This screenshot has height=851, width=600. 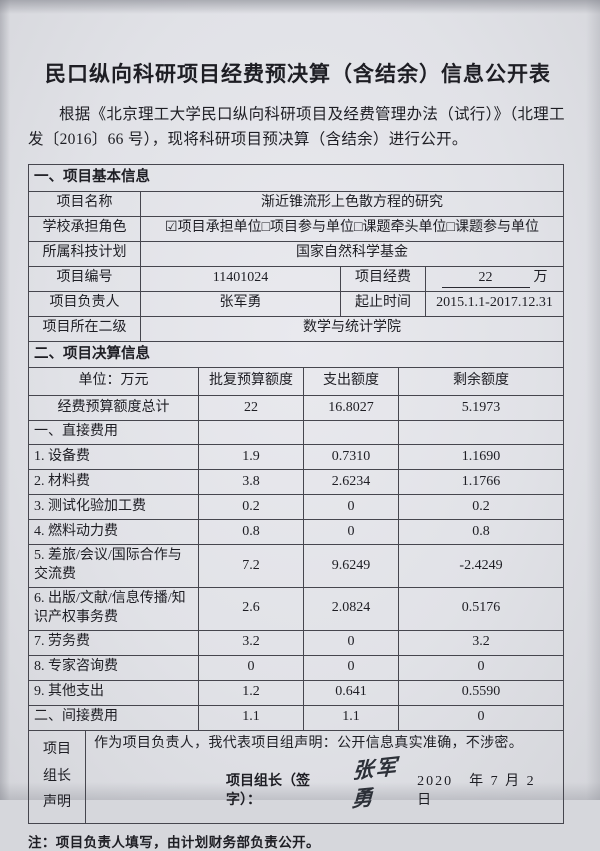 What do you see at coordinates (113, 692) in the screenshot?
I see `row-label: 9. 其他支出` at bounding box center [113, 692].